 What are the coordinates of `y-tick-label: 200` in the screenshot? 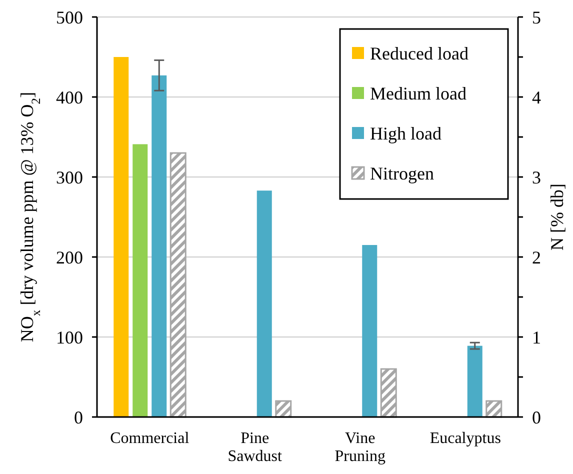 It's located at (69, 257).